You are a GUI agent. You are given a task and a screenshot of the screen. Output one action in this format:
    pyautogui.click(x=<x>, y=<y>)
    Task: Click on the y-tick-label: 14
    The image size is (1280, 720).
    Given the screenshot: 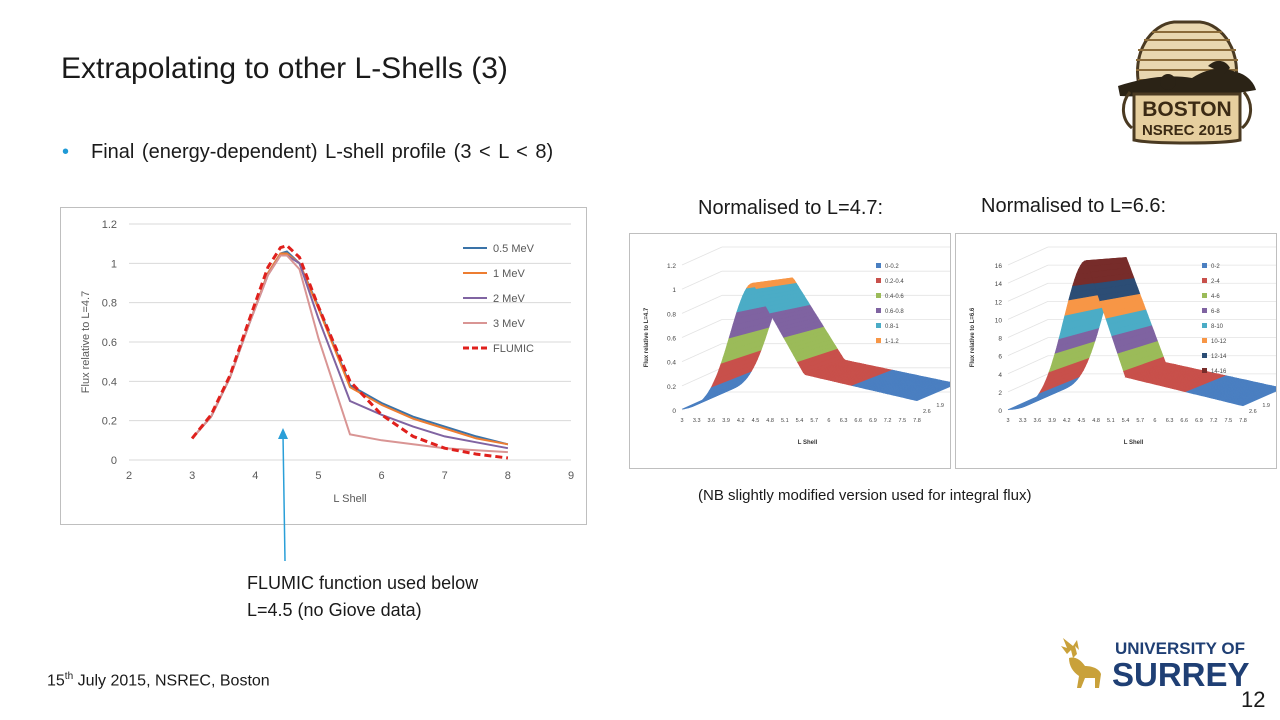 What is the action you would take?
    pyautogui.click(x=999, y=284)
    